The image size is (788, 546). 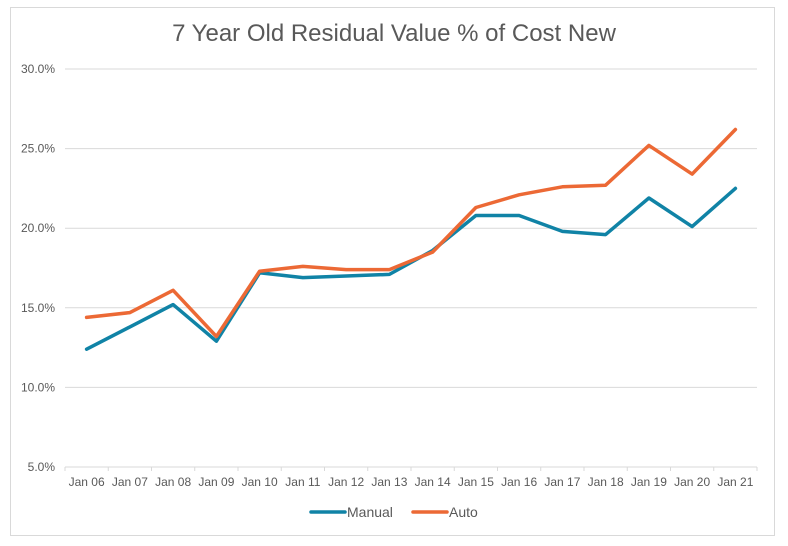 I want to click on y-tick-label: 30.0%, so click(x=38, y=69).